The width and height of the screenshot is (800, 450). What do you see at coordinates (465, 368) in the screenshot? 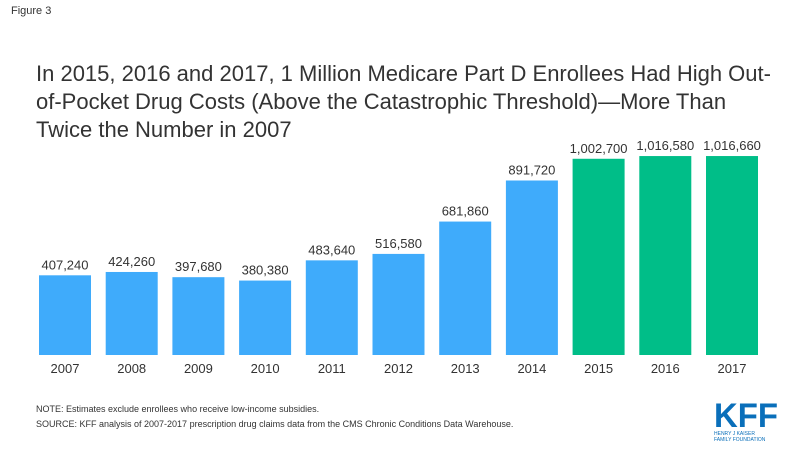
I see `x-tick-label: 2013` at bounding box center [465, 368].